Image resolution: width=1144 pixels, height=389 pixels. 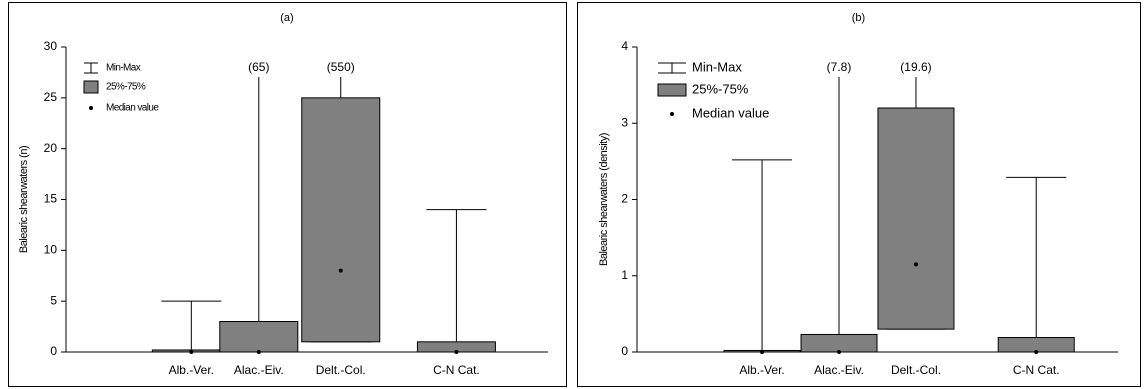 What do you see at coordinates (286, 18) in the screenshot?
I see `chart-title: (a)` at bounding box center [286, 18].